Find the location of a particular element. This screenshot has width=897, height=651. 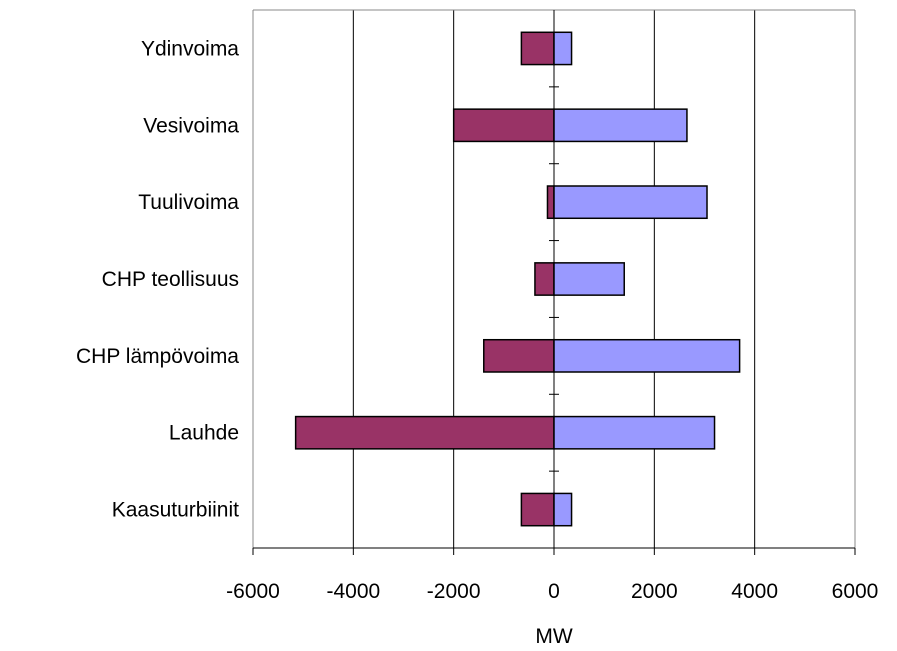

x-tick-label: -2000 is located at coordinates (454, 591).